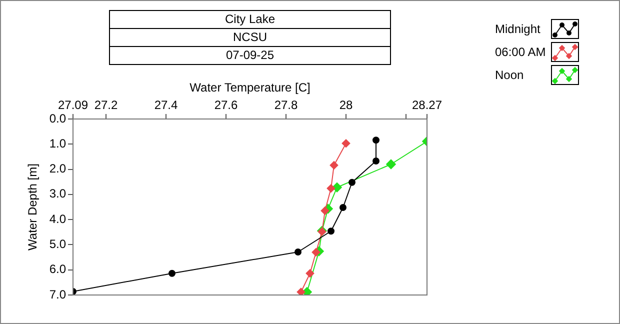 This screenshot has width=620, height=324. I want to click on y-tick-label: 1.0, so click(57, 143).